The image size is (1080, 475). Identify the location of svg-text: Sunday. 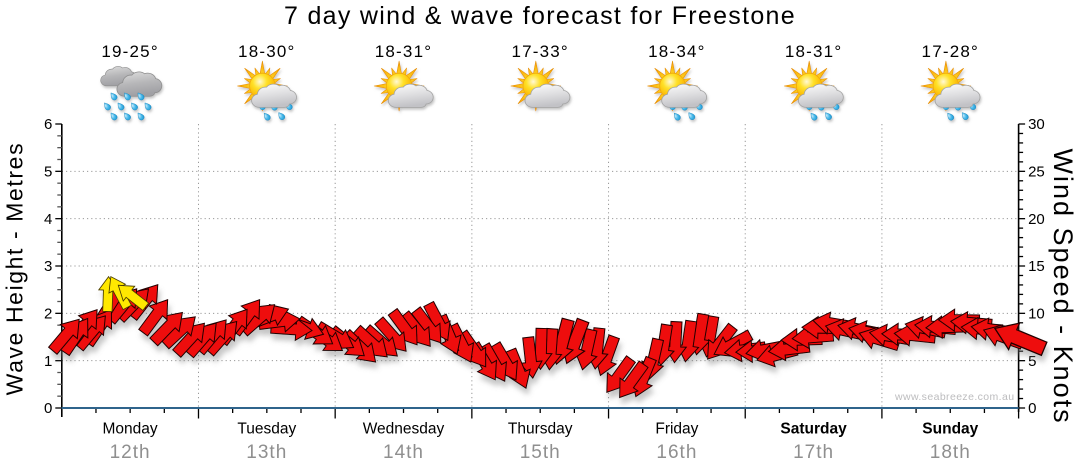
(950, 429).